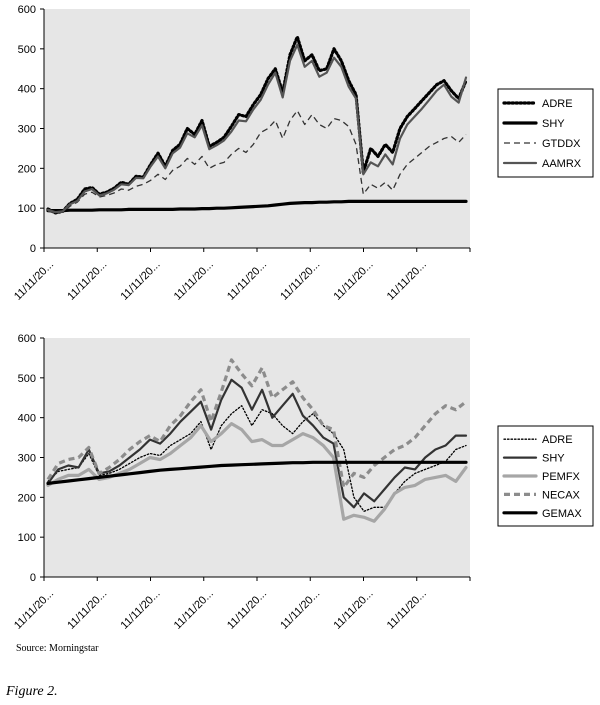  I want to click on legend-label-gemax: GEMAX, so click(562, 514).